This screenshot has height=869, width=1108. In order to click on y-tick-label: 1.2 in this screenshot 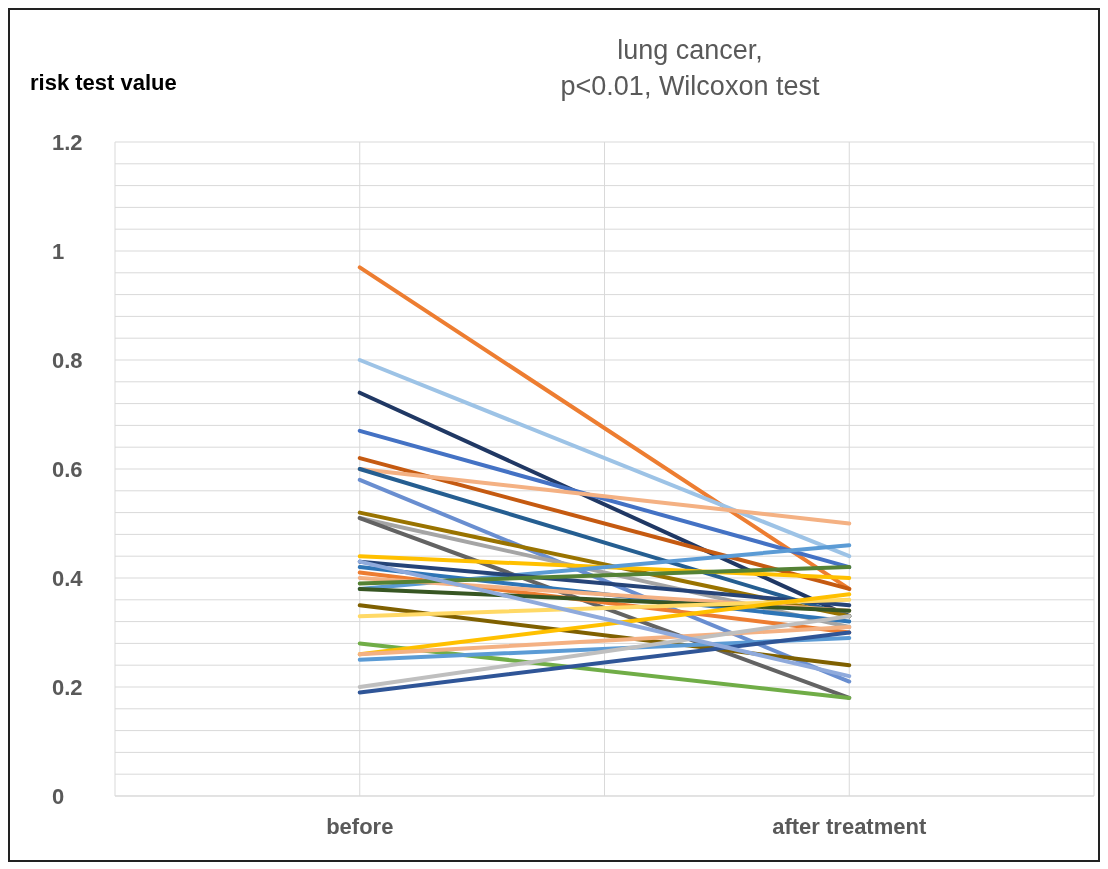, I will do `click(67, 142)`.